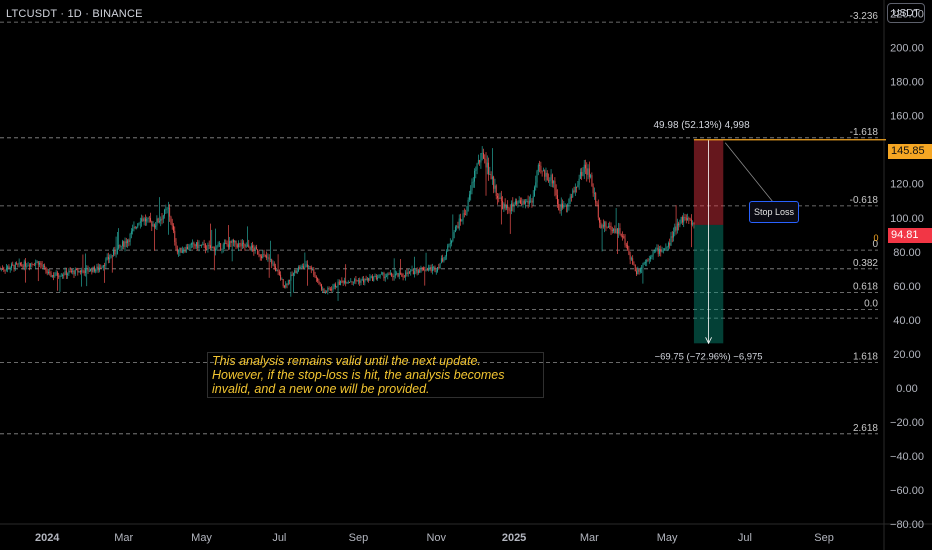  Describe the element at coordinates (906, 13) in the screenshot. I see `currency-button: USDT` at that location.